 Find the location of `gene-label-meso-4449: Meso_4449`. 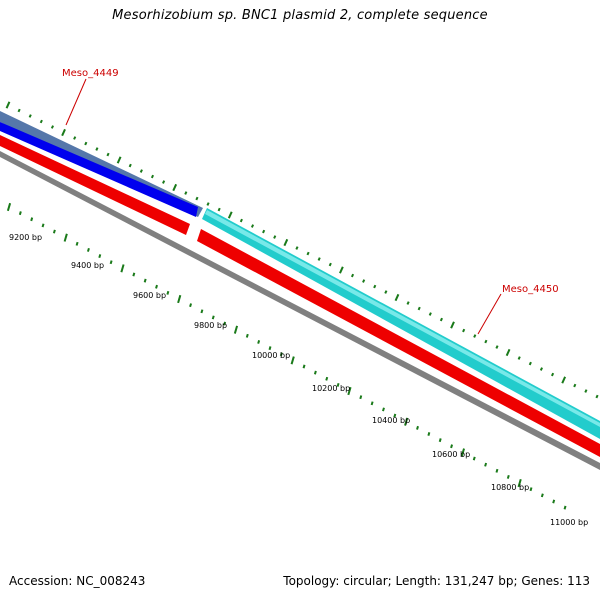

gene-label-meso-4449: Meso_4449 is located at coordinates (90, 73).